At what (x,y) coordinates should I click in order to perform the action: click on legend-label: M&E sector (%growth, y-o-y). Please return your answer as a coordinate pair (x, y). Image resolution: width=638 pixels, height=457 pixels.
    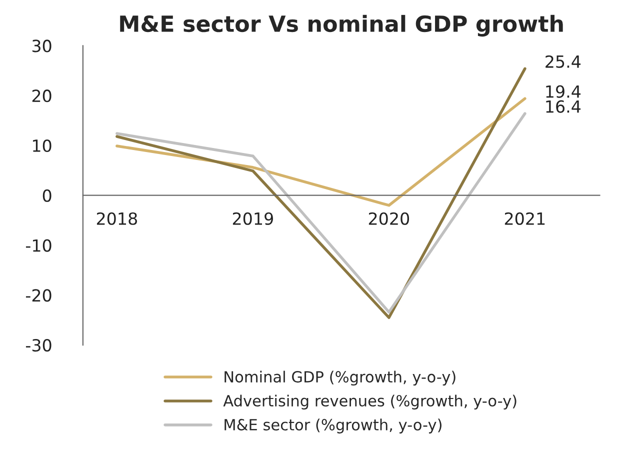
    Looking at the image, I should click on (333, 426).